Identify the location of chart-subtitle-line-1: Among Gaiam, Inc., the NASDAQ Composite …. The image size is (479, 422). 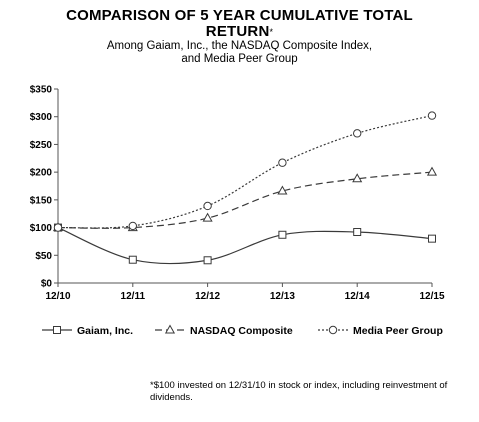
(239, 46).